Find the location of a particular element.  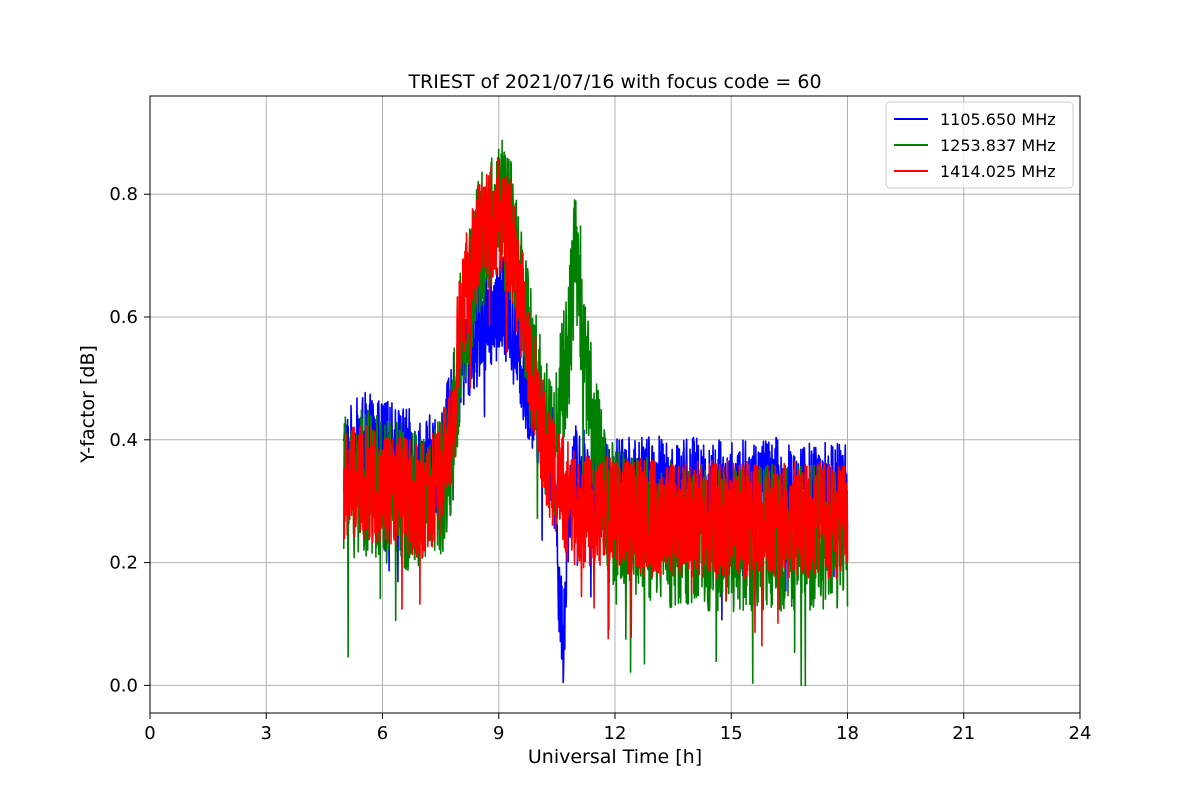

y-tick-label: 0.6 is located at coordinates (123, 317).